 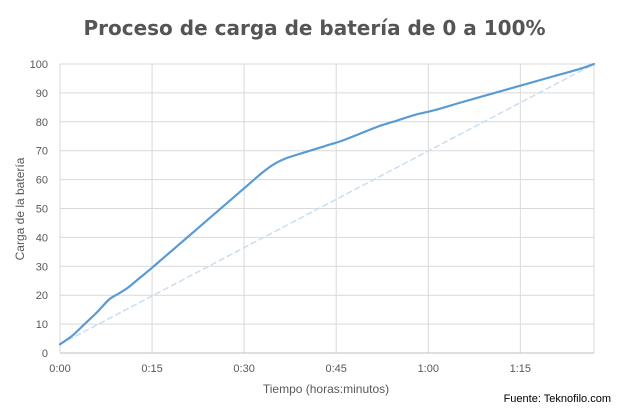 I want to click on y-axis-title: Carga de la batería, so click(x=20, y=208).